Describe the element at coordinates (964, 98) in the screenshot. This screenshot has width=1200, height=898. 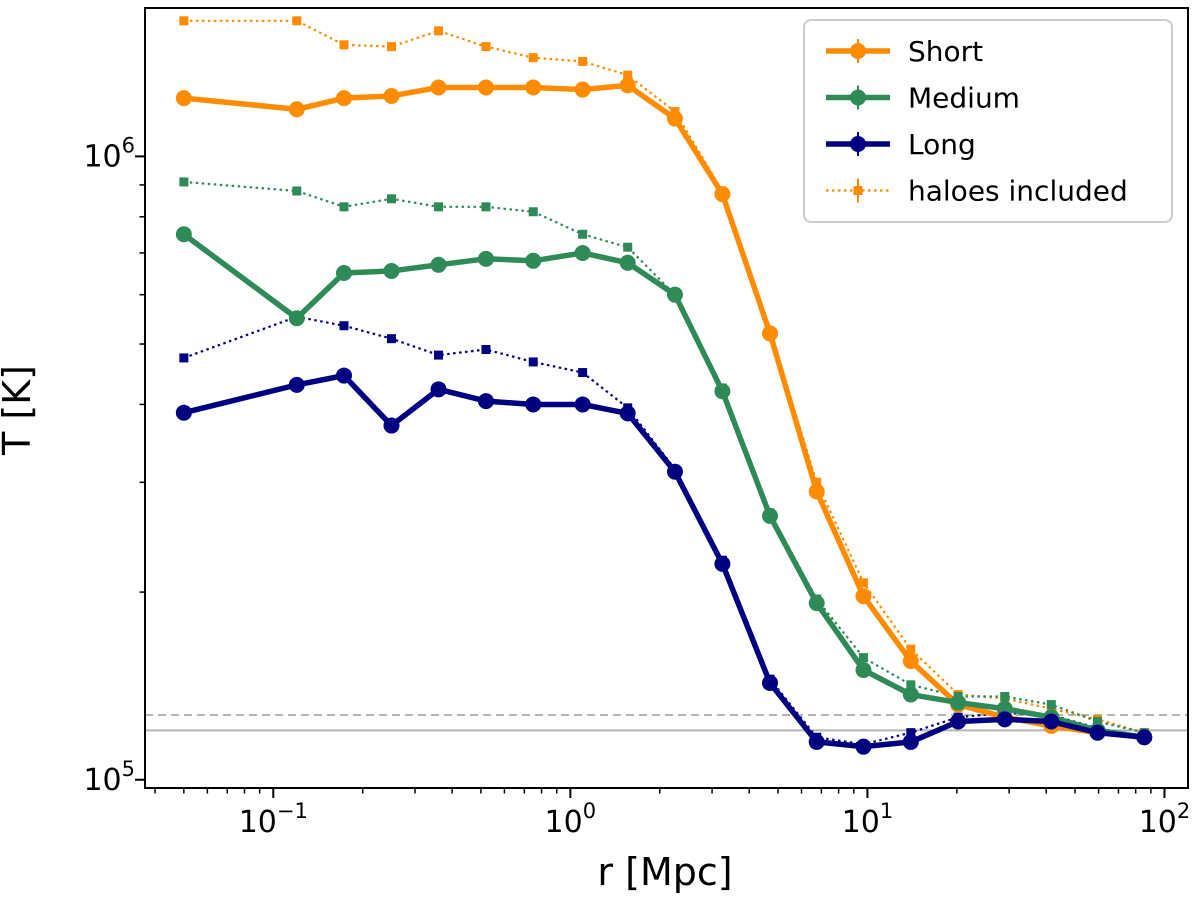
I see `legend-label: Medium` at that location.